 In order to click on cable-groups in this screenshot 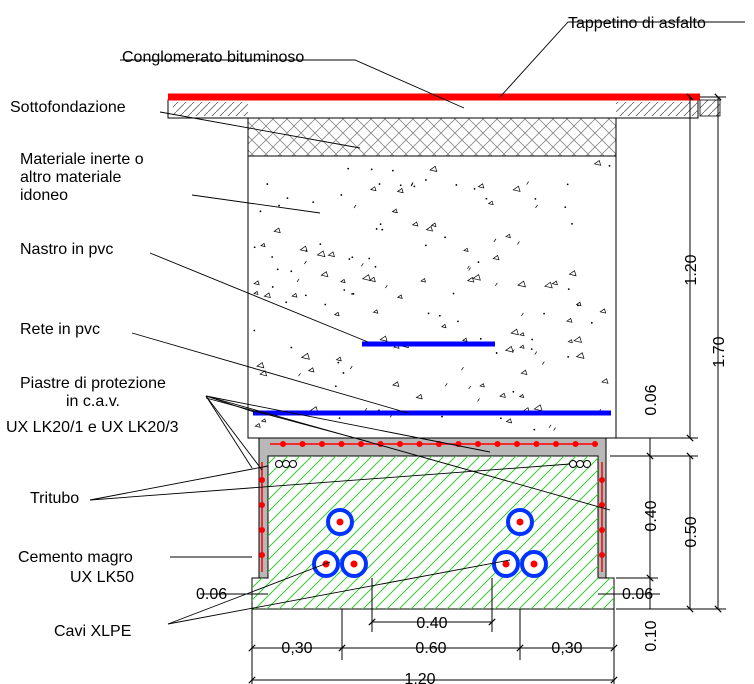, I will do `click(430, 543)`.